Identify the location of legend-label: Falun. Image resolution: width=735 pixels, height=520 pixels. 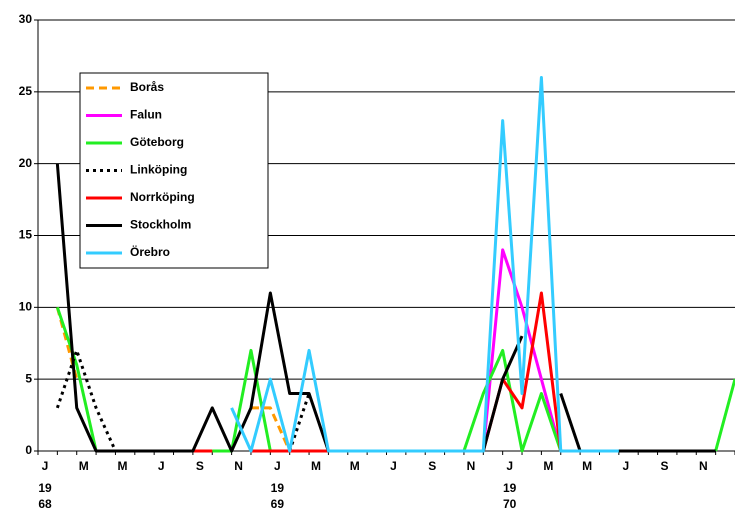
(146, 115).